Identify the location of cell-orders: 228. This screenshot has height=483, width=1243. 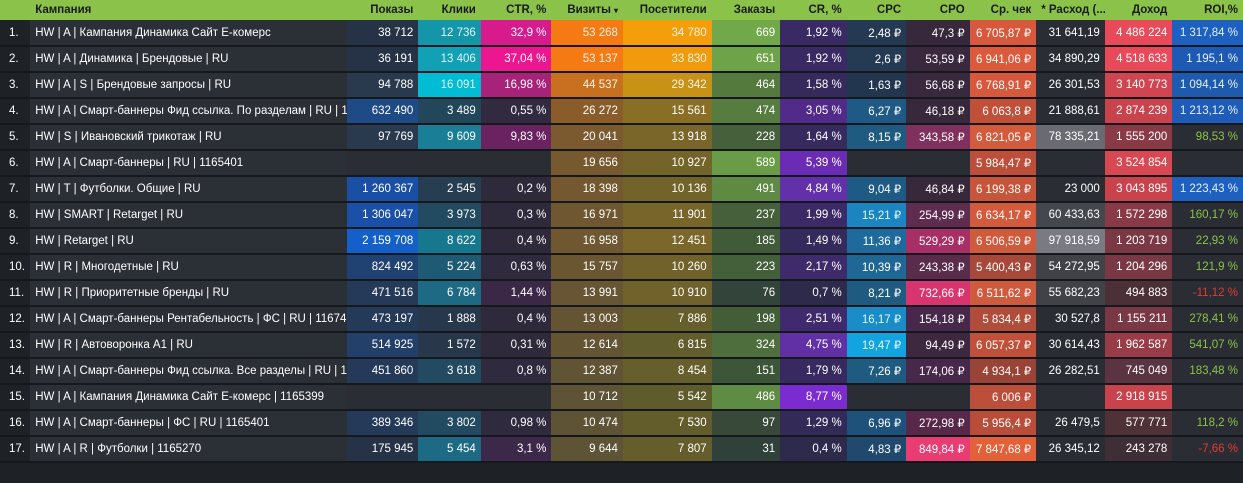
(746, 137).